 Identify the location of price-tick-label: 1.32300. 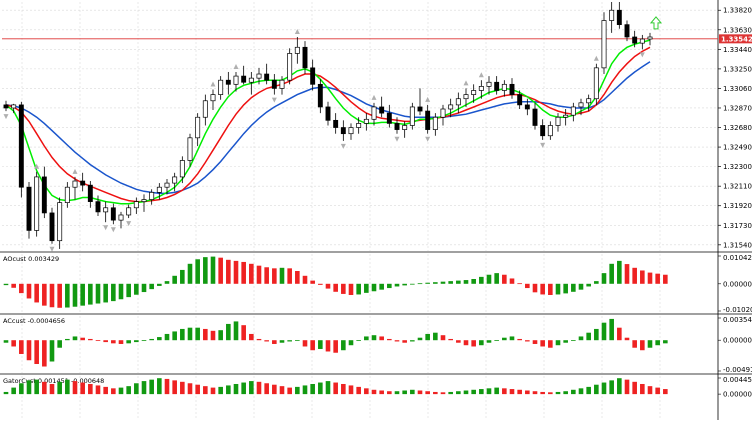
(737, 167).